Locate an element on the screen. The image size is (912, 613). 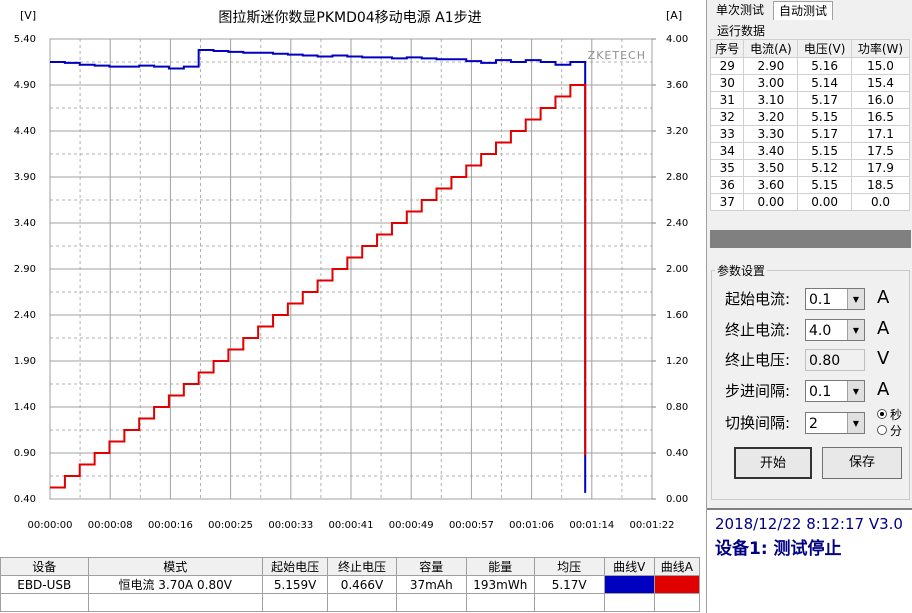
y-tick-label: 1.90 is located at coordinates (25, 361).